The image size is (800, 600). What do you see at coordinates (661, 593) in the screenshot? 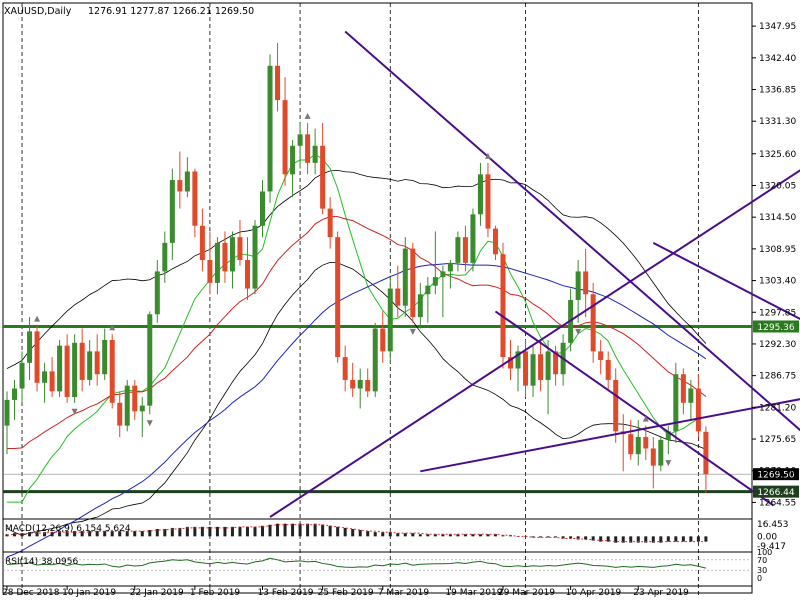
I see `x-tick-label: 23 Apr 2019` at bounding box center [661, 593].